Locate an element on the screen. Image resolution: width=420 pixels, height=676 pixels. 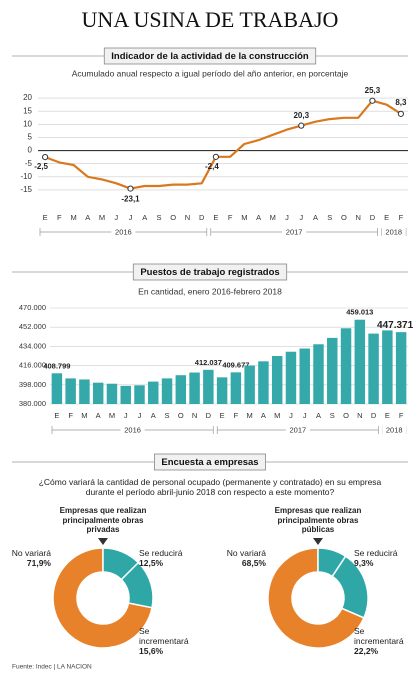
slice-label: No variará is located at coordinates (246, 553).